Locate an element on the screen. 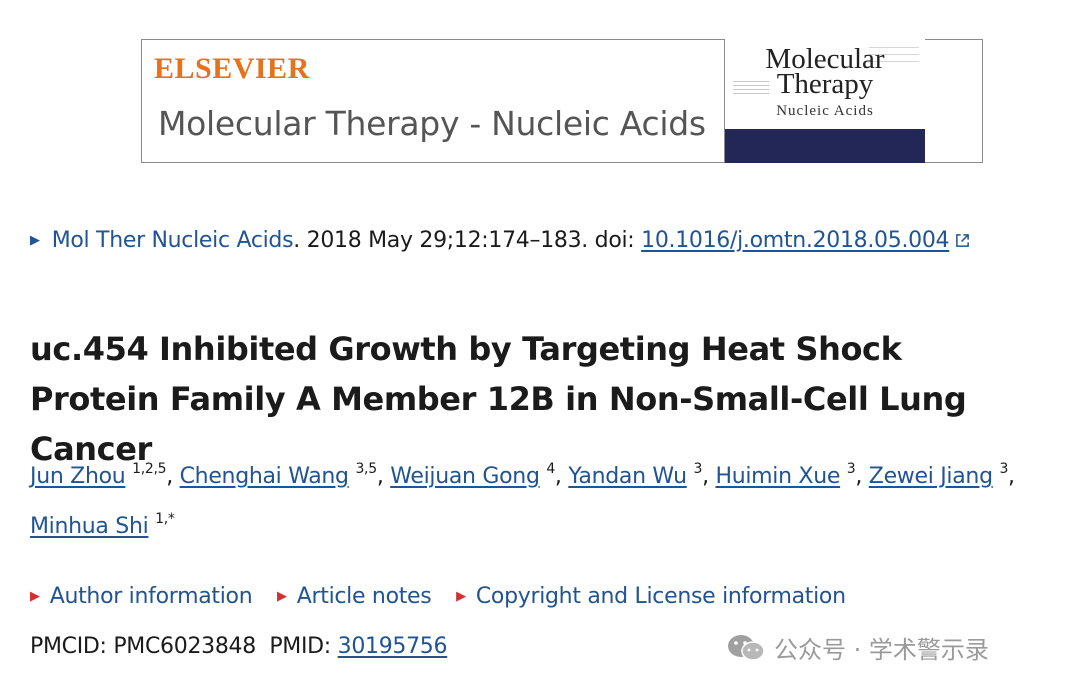 Image resolution: width=1080 pixels, height=690 pixels. journal-link: Mol Ther Nucleic Acids is located at coordinates (172, 240).